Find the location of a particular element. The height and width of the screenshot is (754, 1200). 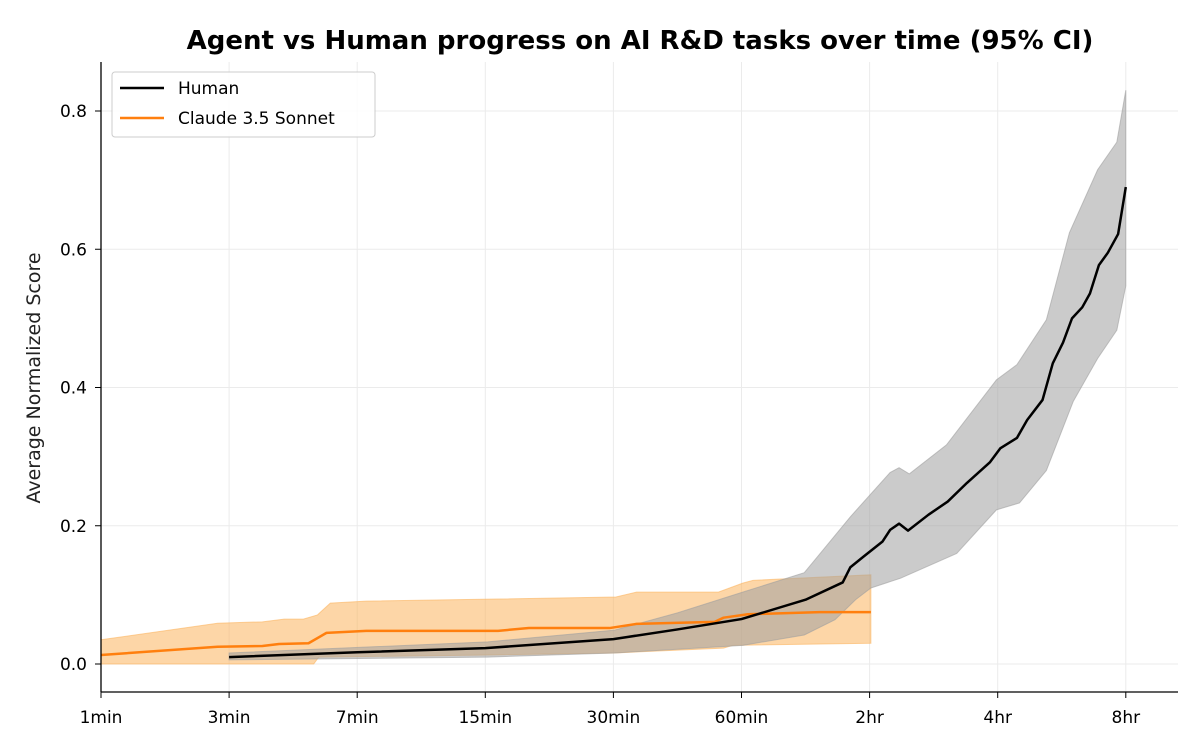

y-tick-label: 0.0 is located at coordinates (73, 665).